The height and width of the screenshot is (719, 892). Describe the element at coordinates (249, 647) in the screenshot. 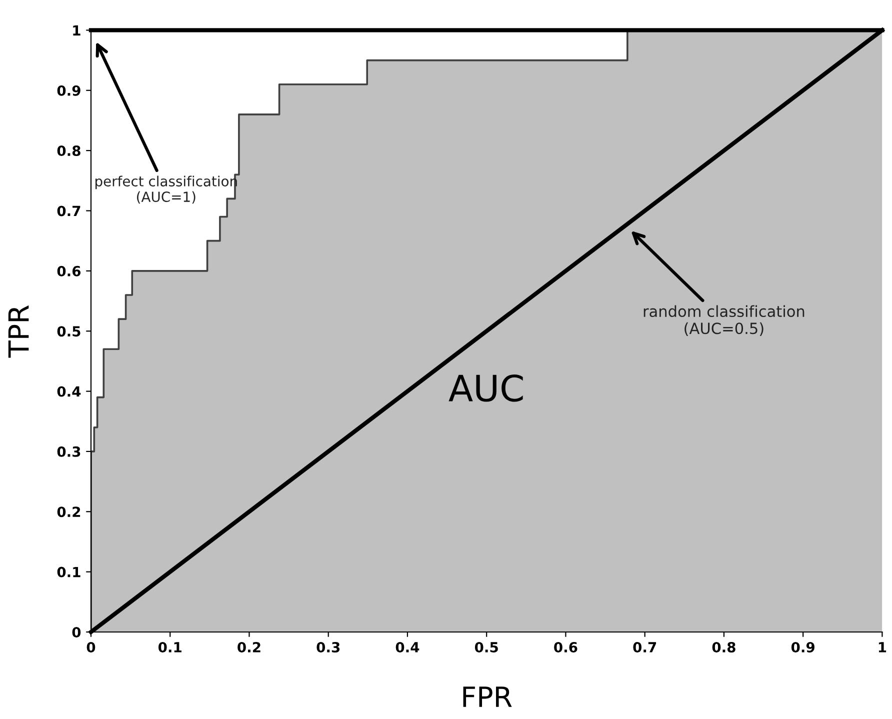

I see `x-tick-label: 0.2` at that location.